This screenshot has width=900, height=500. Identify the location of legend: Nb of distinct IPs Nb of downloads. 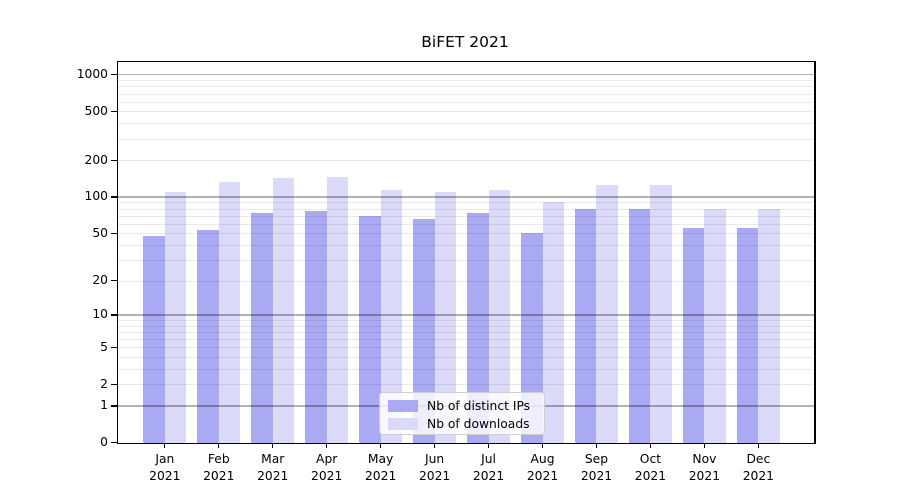
(462, 413).